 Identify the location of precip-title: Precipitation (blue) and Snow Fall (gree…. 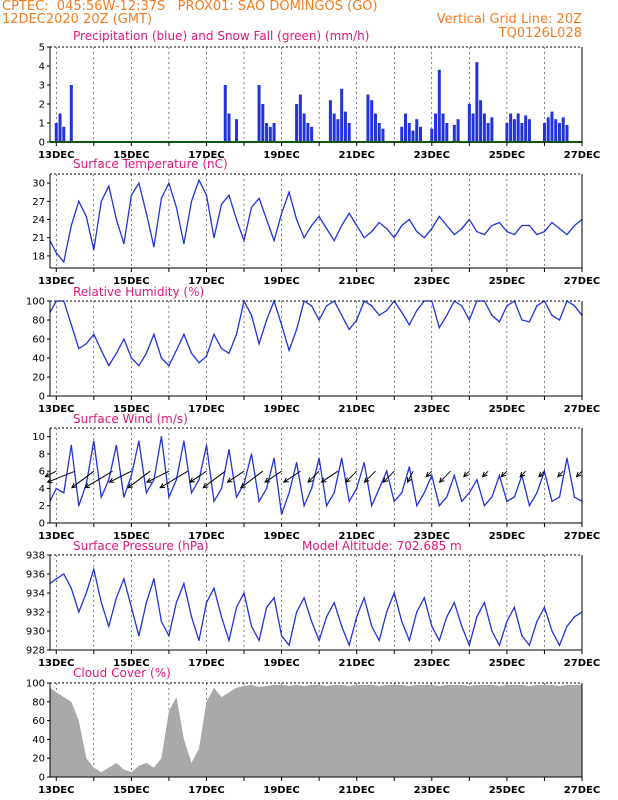
(221, 36).